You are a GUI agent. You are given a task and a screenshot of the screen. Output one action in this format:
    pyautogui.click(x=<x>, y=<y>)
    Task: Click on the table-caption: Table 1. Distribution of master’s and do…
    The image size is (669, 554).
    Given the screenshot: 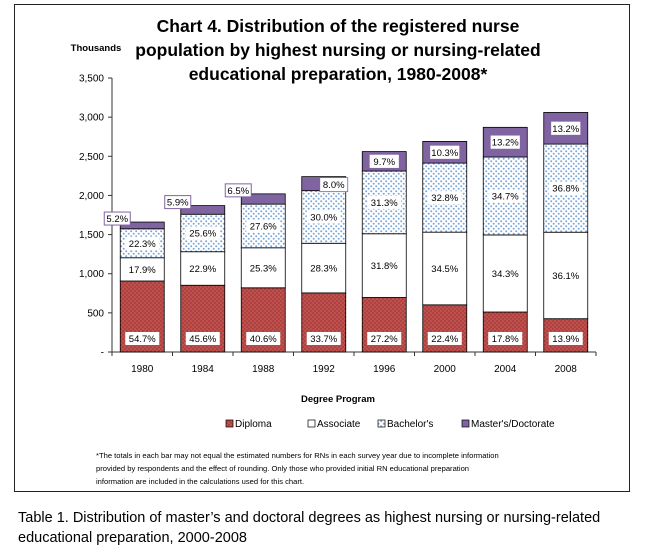 What is the action you would take?
    pyautogui.click(x=309, y=528)
    